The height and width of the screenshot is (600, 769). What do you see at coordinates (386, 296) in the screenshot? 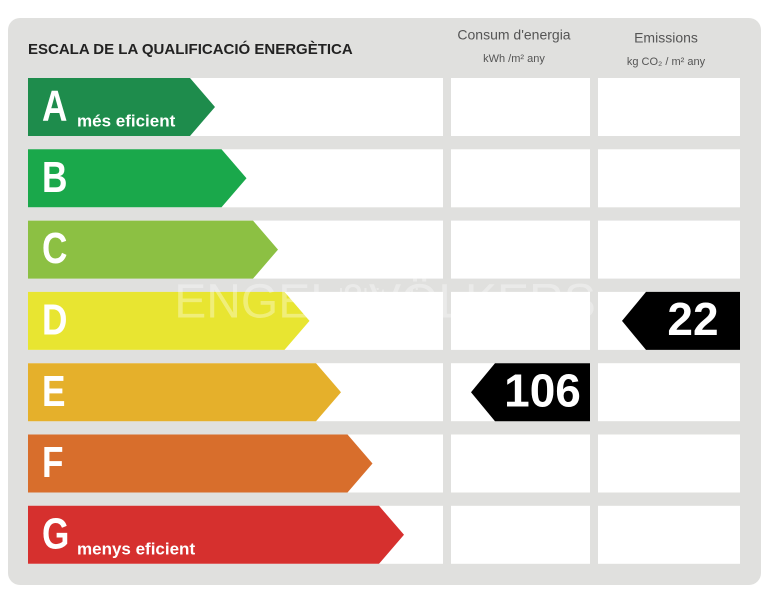
I see `watermark-site: habitaclia` at bounding box center [386, 296].